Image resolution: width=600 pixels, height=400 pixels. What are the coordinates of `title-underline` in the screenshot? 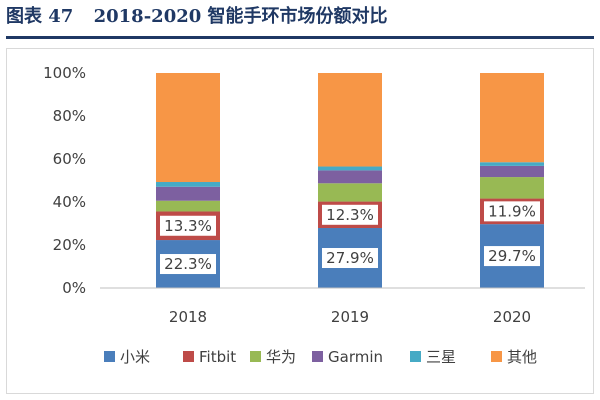 It's located at (300, 37).